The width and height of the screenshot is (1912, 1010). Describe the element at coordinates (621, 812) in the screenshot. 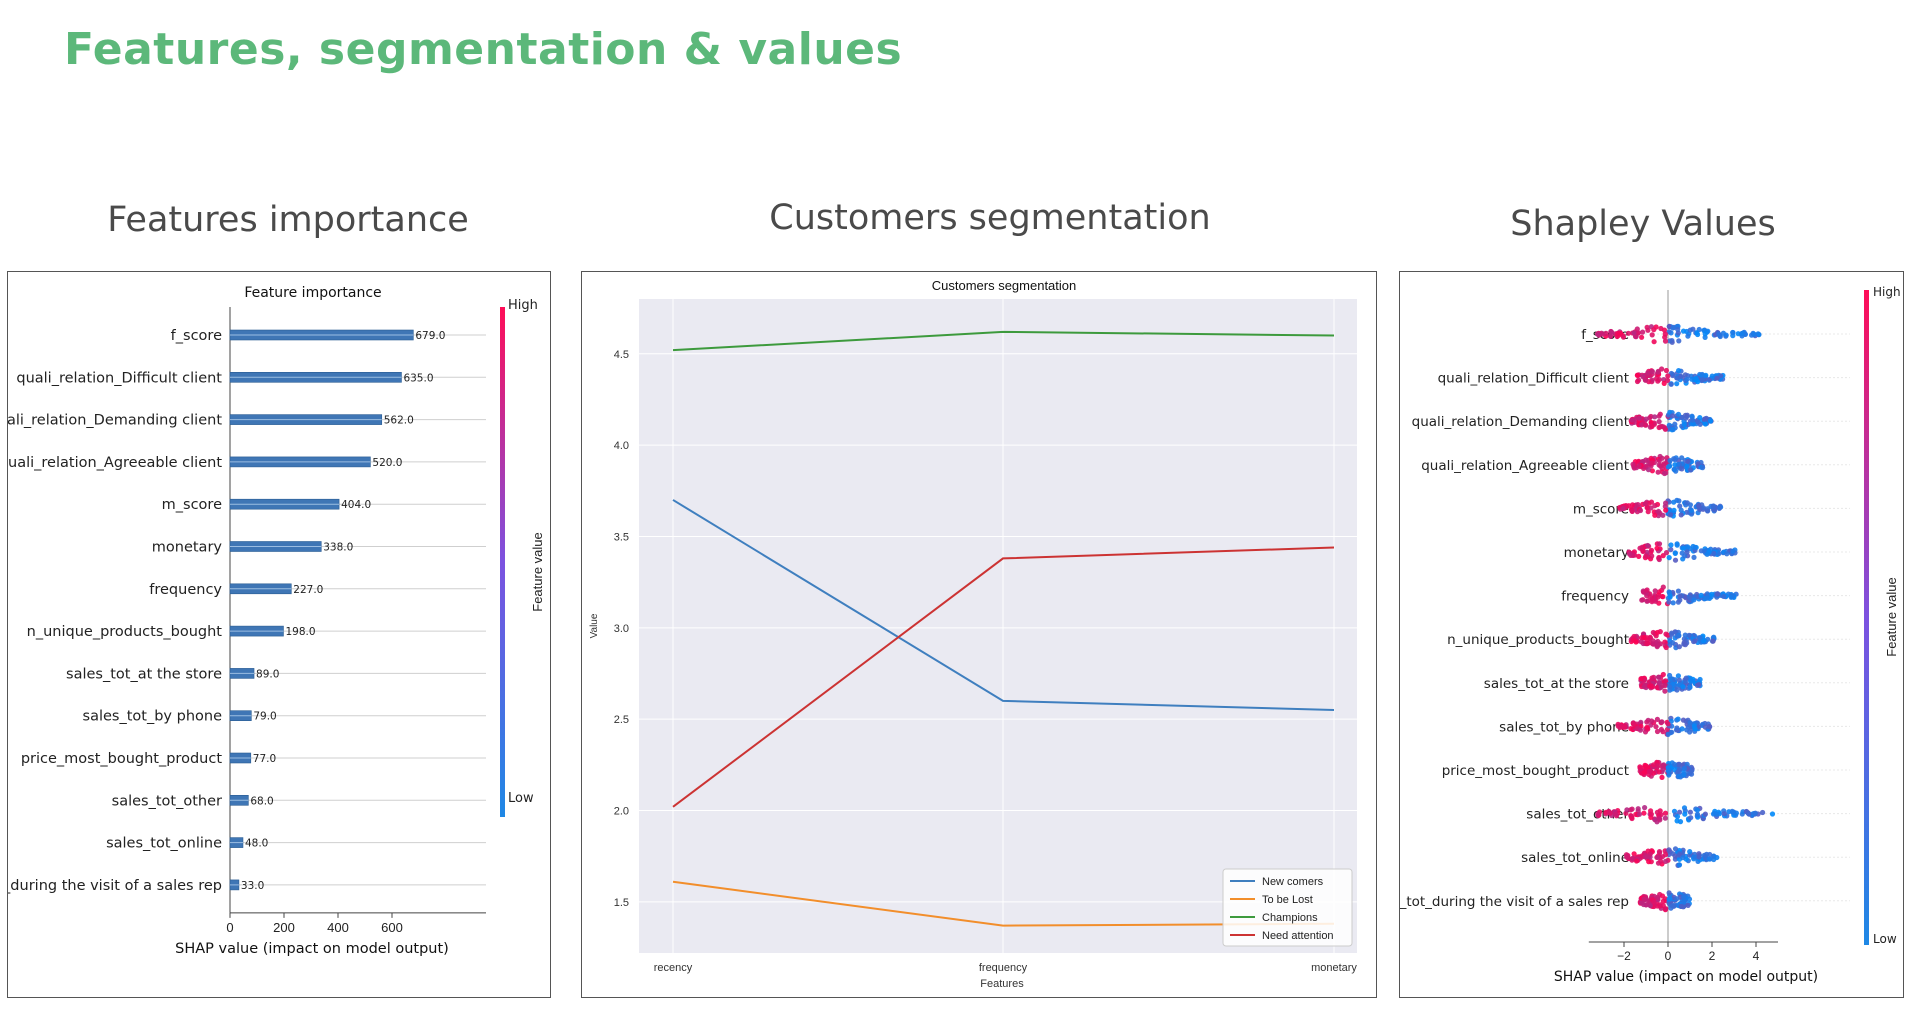

I see `y-tick-label: 2.0` at that location.